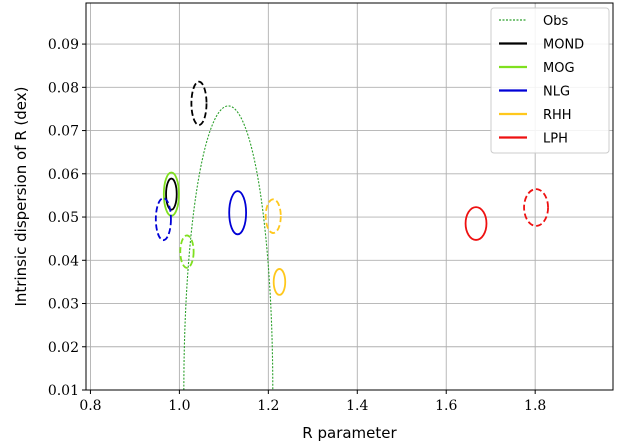 The width and height of the screenshot is (628, 444). What do you see at coordinates (187, 251) in the screenshot?
I see `mog-ellipse-dashed` at bounding box center [187, 251].